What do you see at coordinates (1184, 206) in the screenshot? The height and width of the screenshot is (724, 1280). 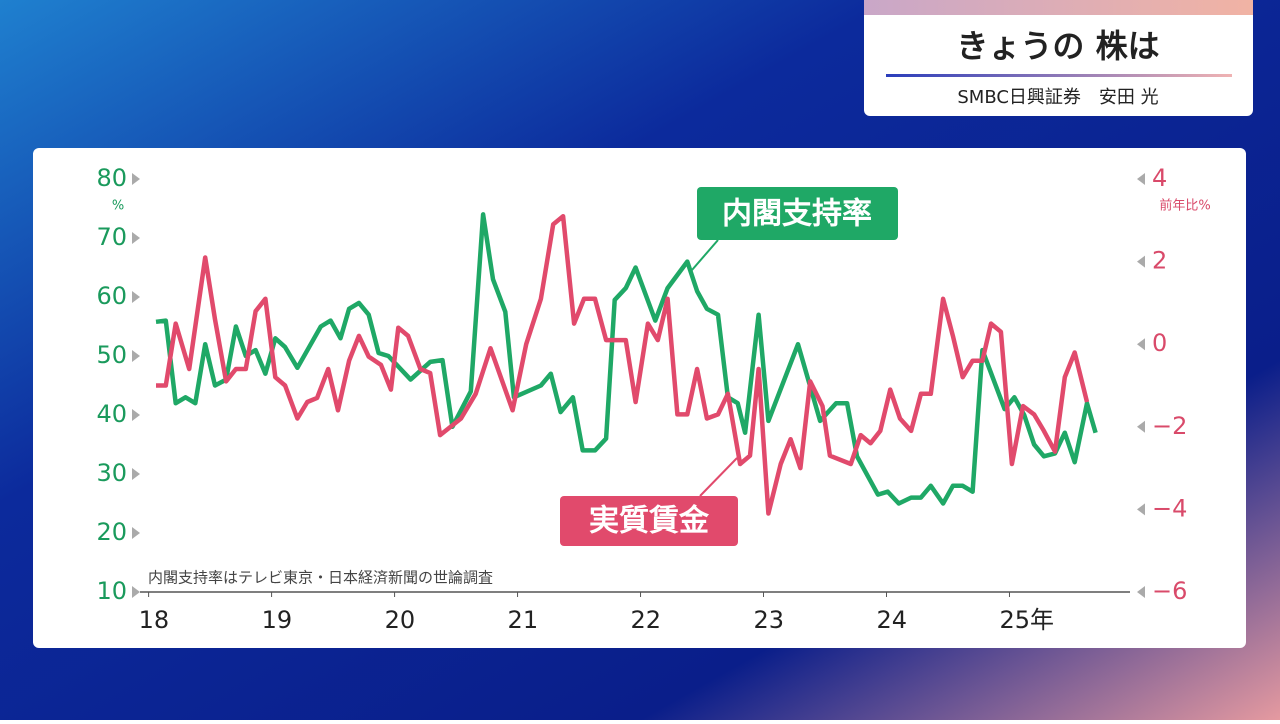 I see `y2-unit: 前年比%` at bounding box center [1184, 206].